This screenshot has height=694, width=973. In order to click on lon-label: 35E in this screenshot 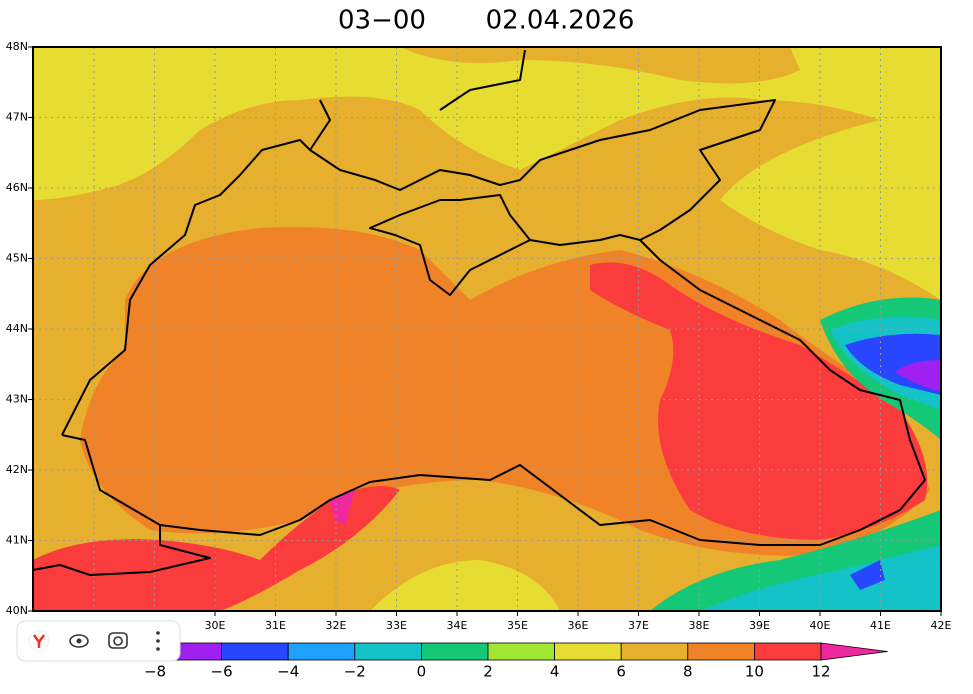, I will do `click(517, 625)`.